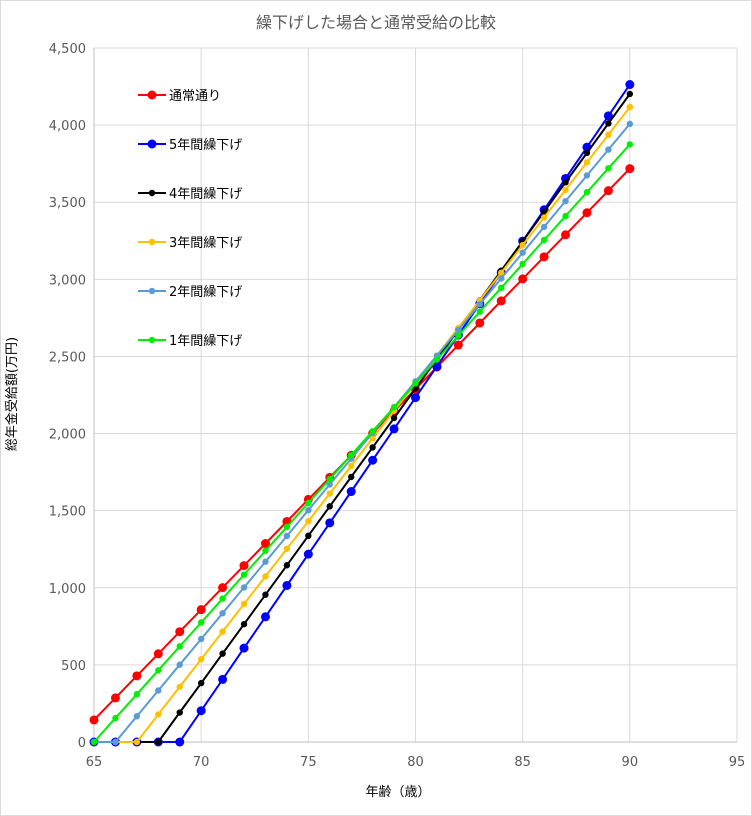 The height and width of the screenshot is (816, 752). I want to click on chart-title: 繰下げした場合と通常受給の比較, so click(376, 22).